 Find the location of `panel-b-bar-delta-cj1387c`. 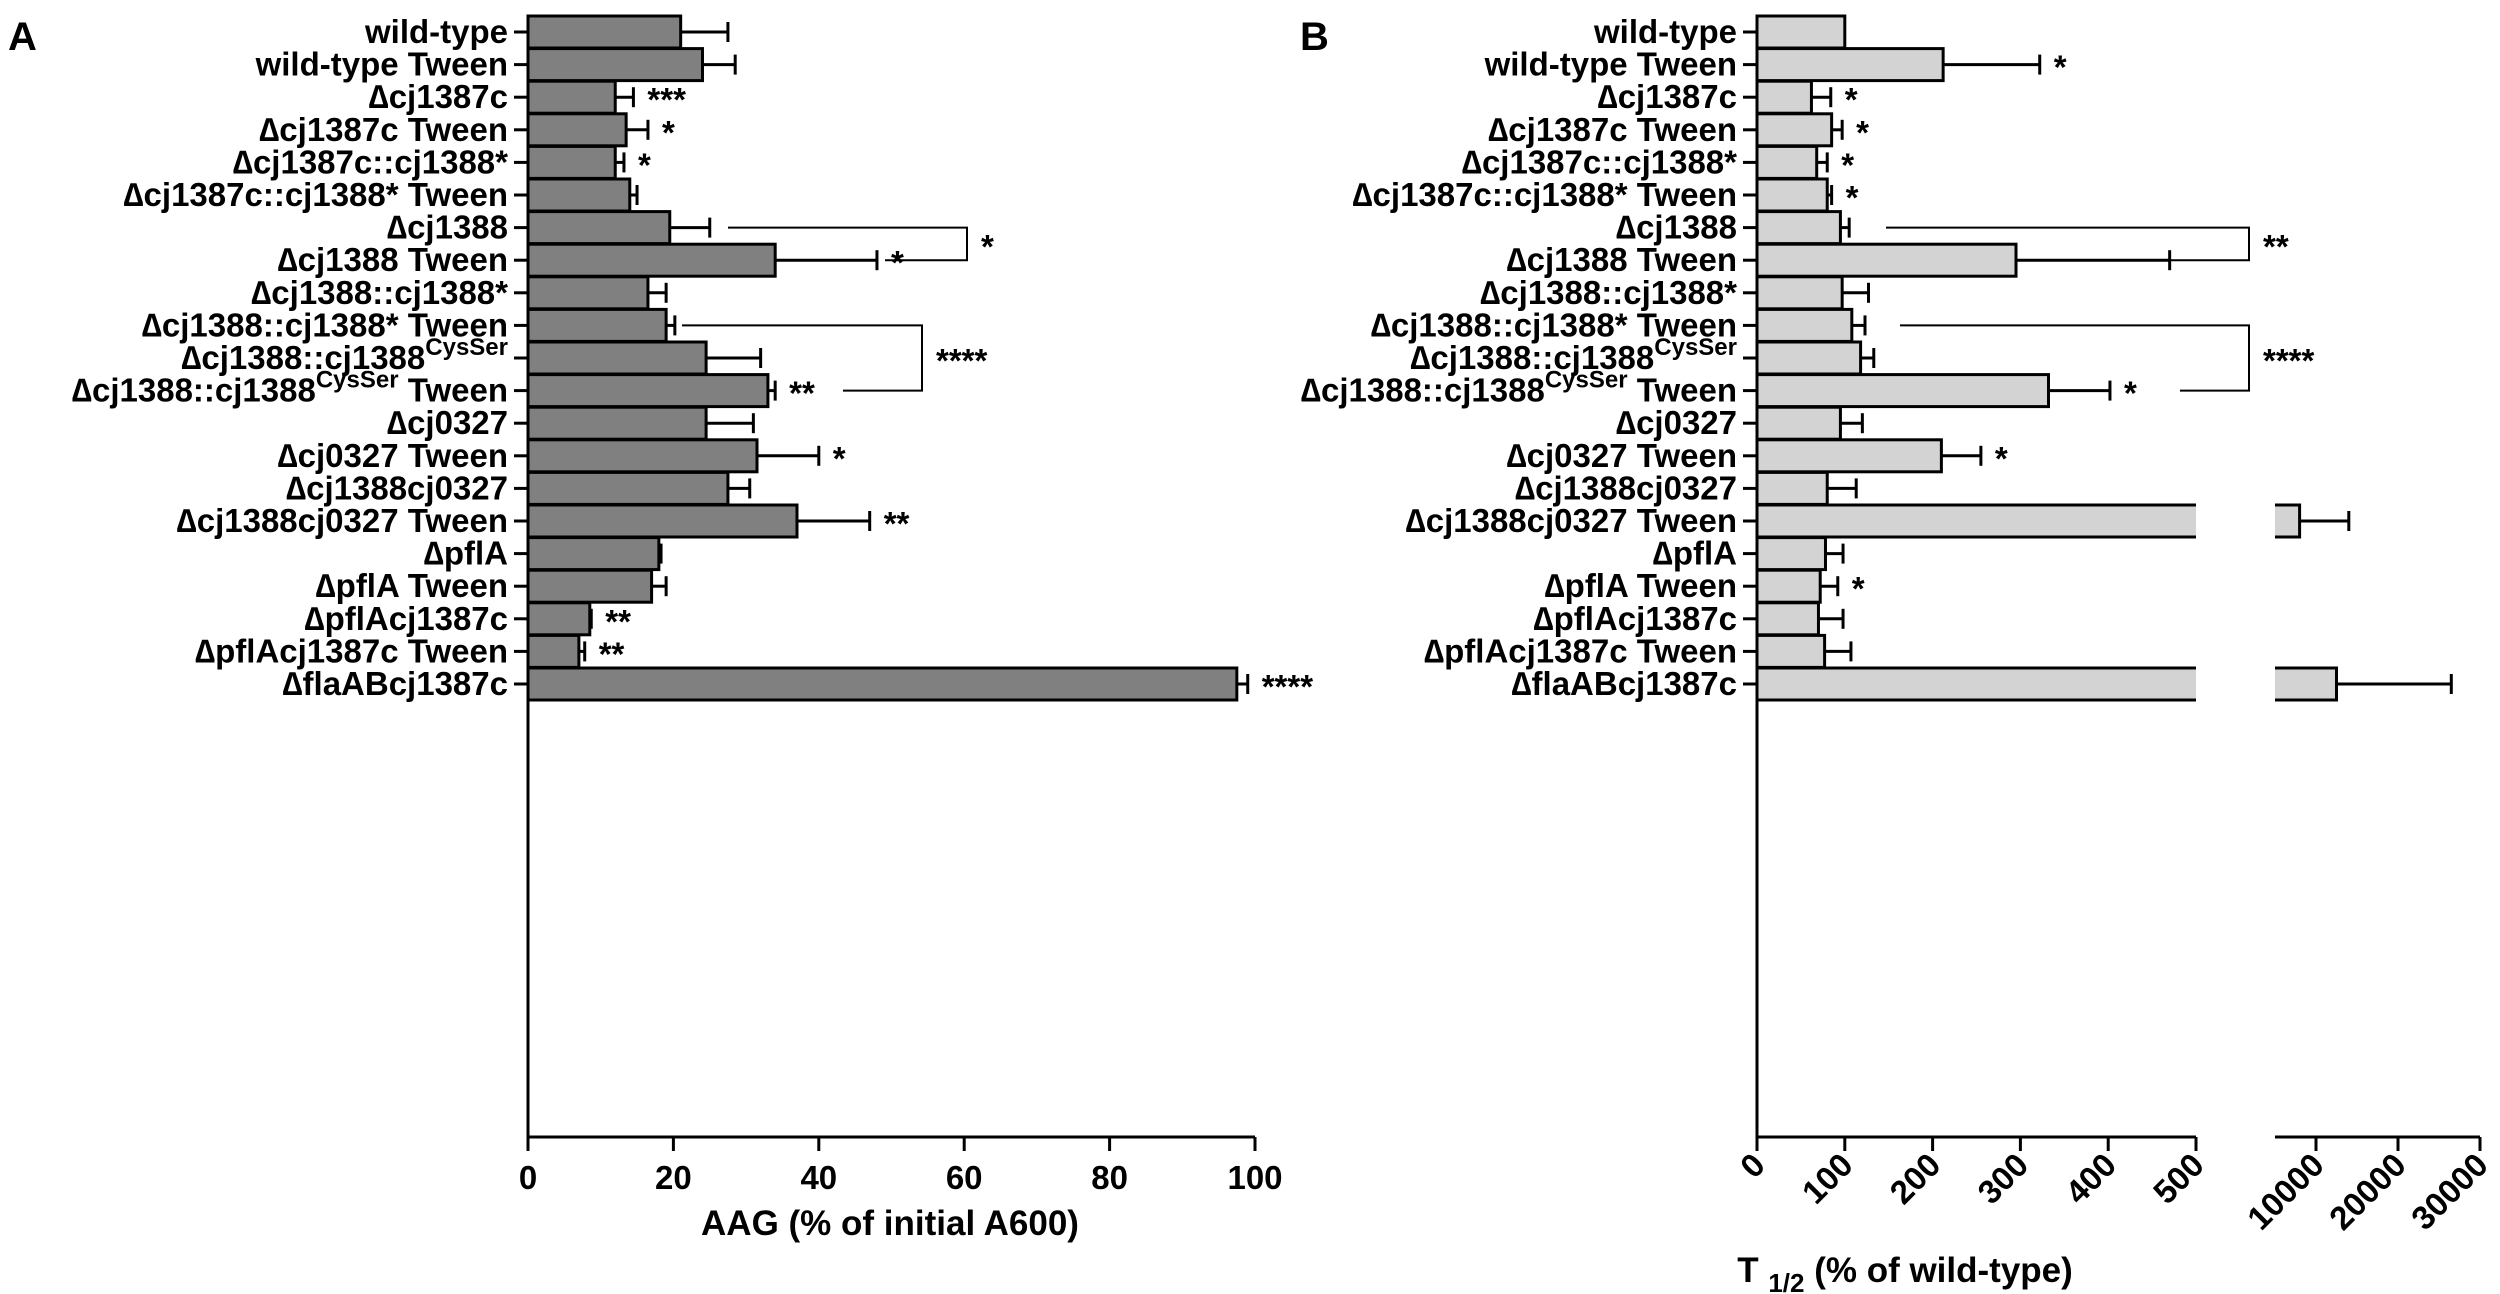

panel-b-bar-delta-cj1387c is located at coordinates (1784, 97).